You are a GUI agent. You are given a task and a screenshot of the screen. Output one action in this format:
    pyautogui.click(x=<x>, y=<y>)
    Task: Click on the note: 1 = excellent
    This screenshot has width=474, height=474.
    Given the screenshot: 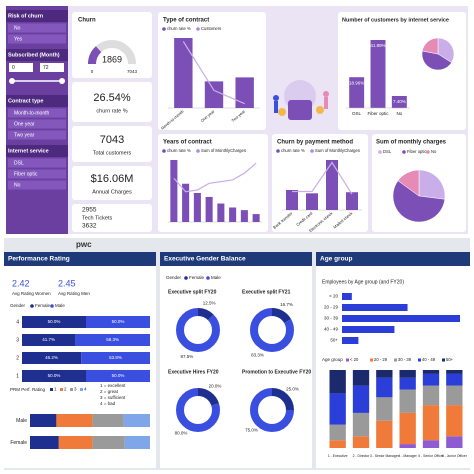 What is the action you would take?
    pyautogui.click(x=113, y=385)
    